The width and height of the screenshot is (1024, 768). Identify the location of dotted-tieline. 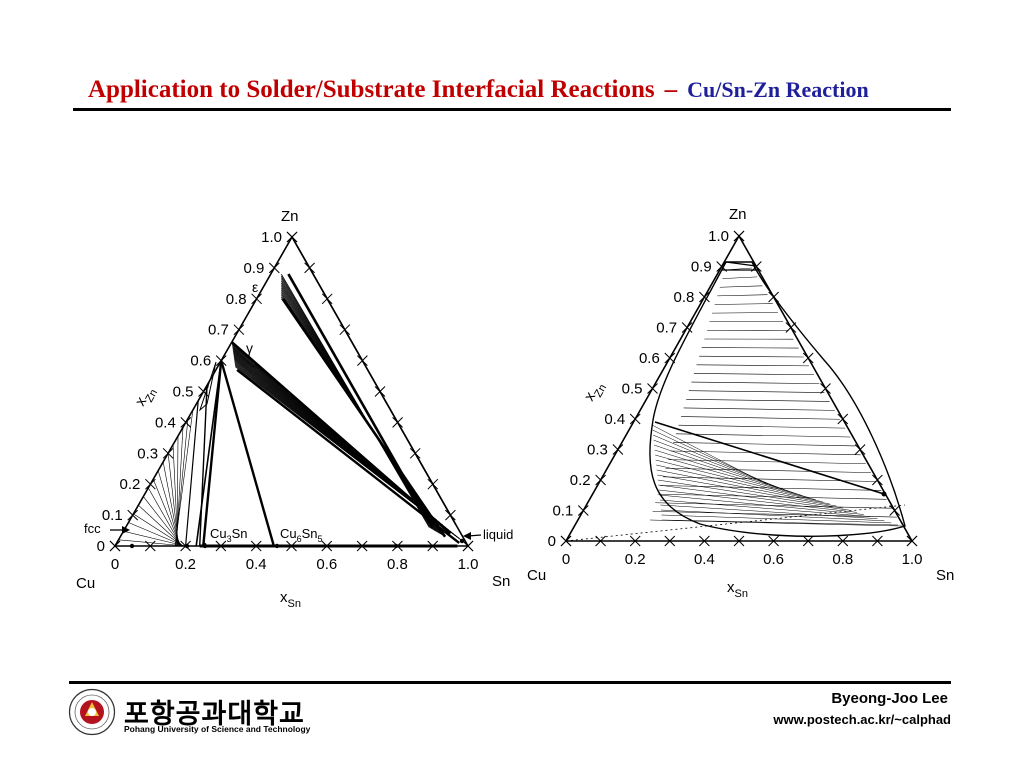
(735, 523).